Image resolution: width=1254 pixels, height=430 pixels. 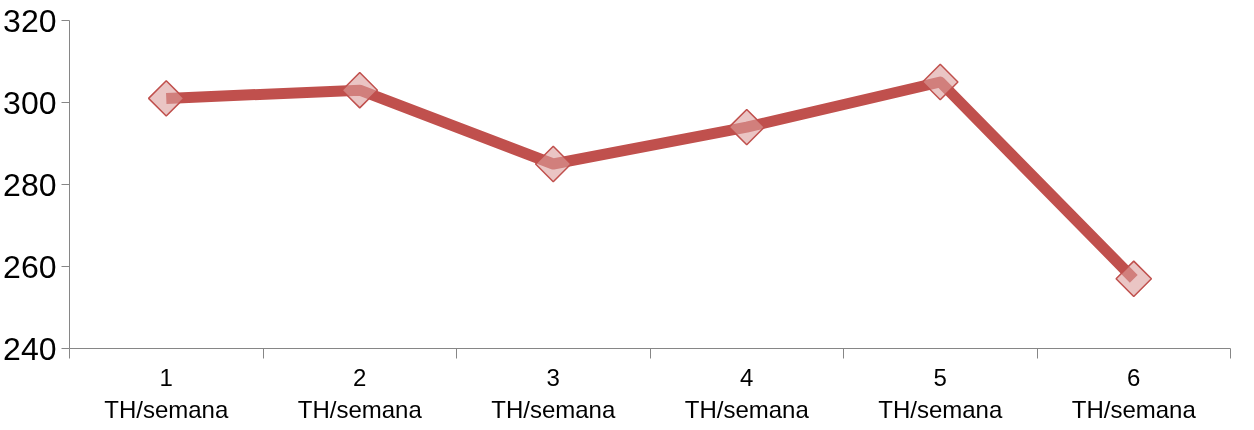 I want to click on x-tick-label: 2 TH/semana, so click(x=360, y=393).